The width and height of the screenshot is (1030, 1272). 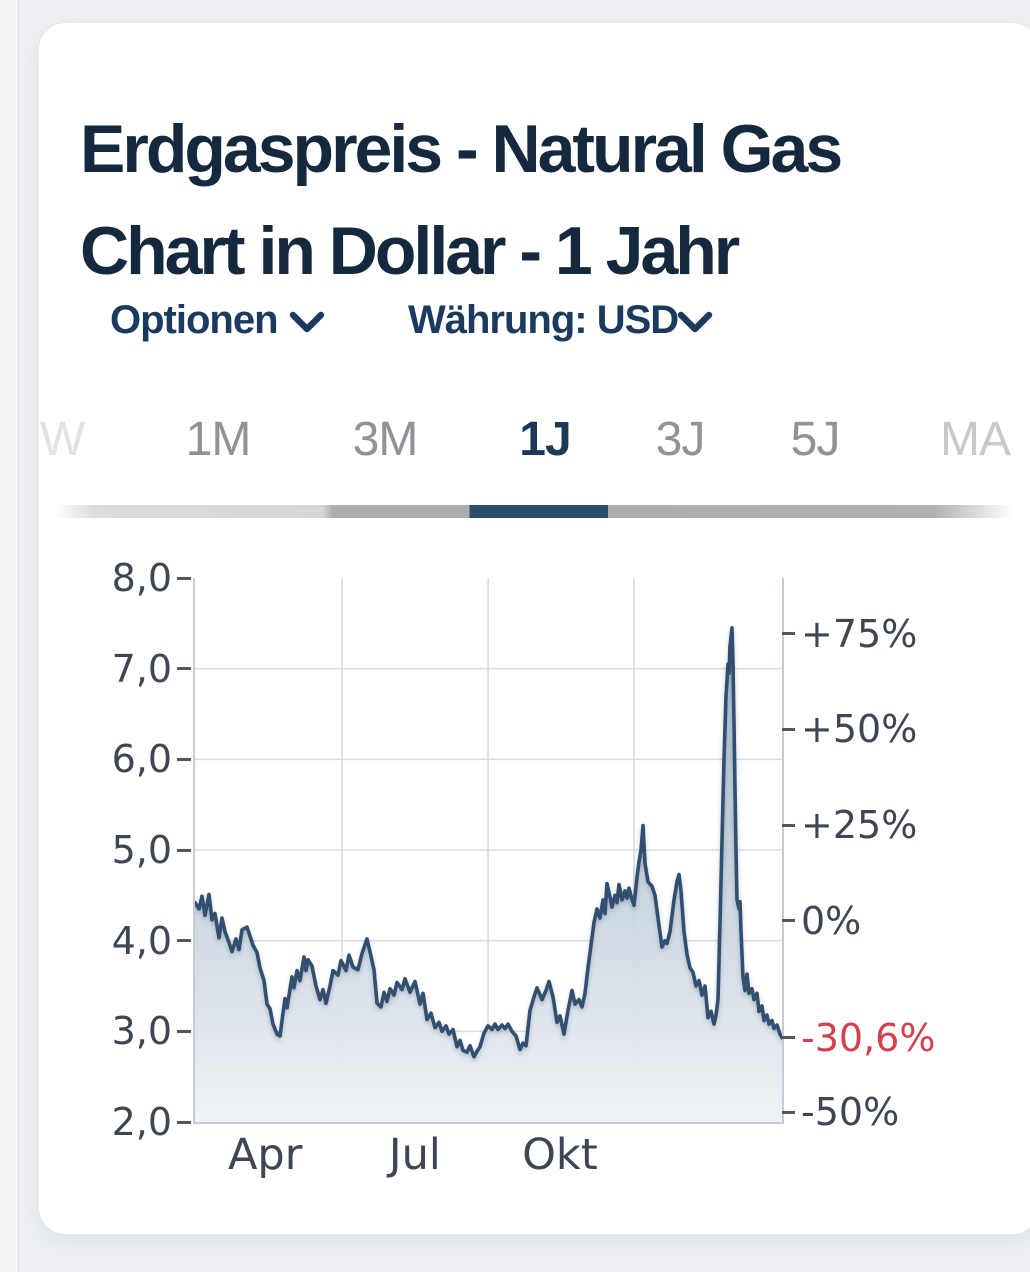 What do you see at coordinates (9, 636) in the screenshot?
I see `page-edge-strip` at bounding box center [9, 636].